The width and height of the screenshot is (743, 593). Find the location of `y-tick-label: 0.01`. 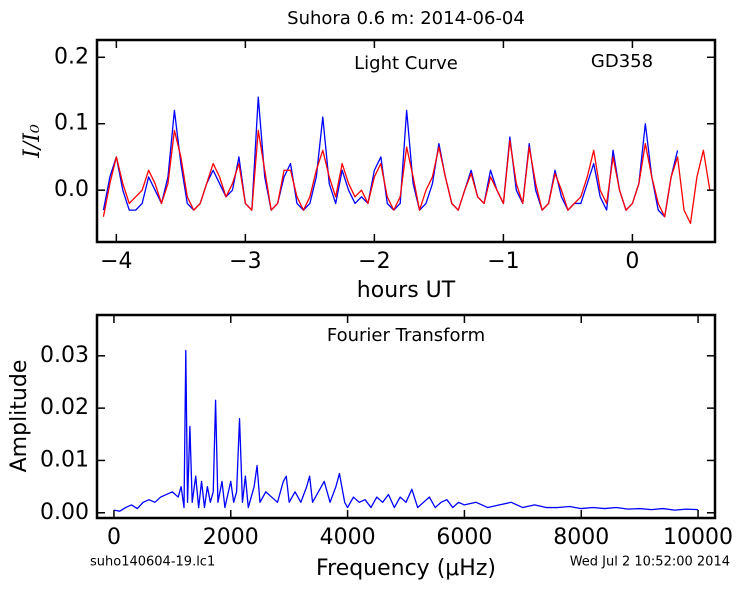

y-tick-label: 0.01 is located at coordinates (64, 459).